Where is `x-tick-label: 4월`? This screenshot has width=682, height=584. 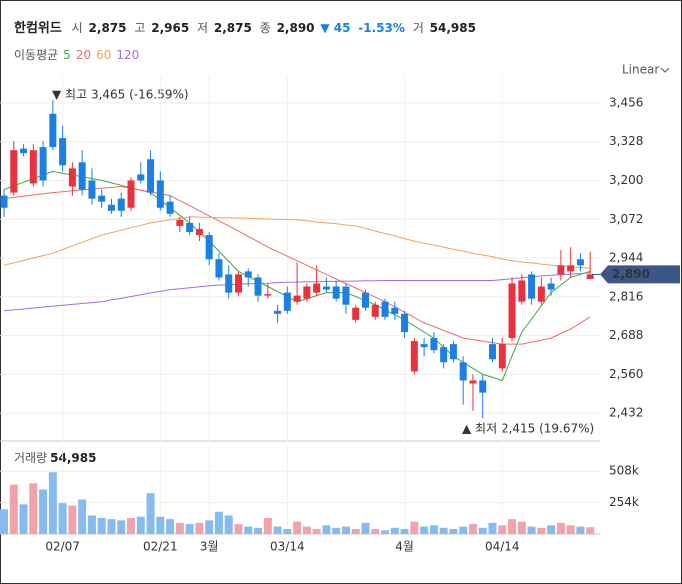
x-tick-label: 4월 is located at coordinates (404, 547).